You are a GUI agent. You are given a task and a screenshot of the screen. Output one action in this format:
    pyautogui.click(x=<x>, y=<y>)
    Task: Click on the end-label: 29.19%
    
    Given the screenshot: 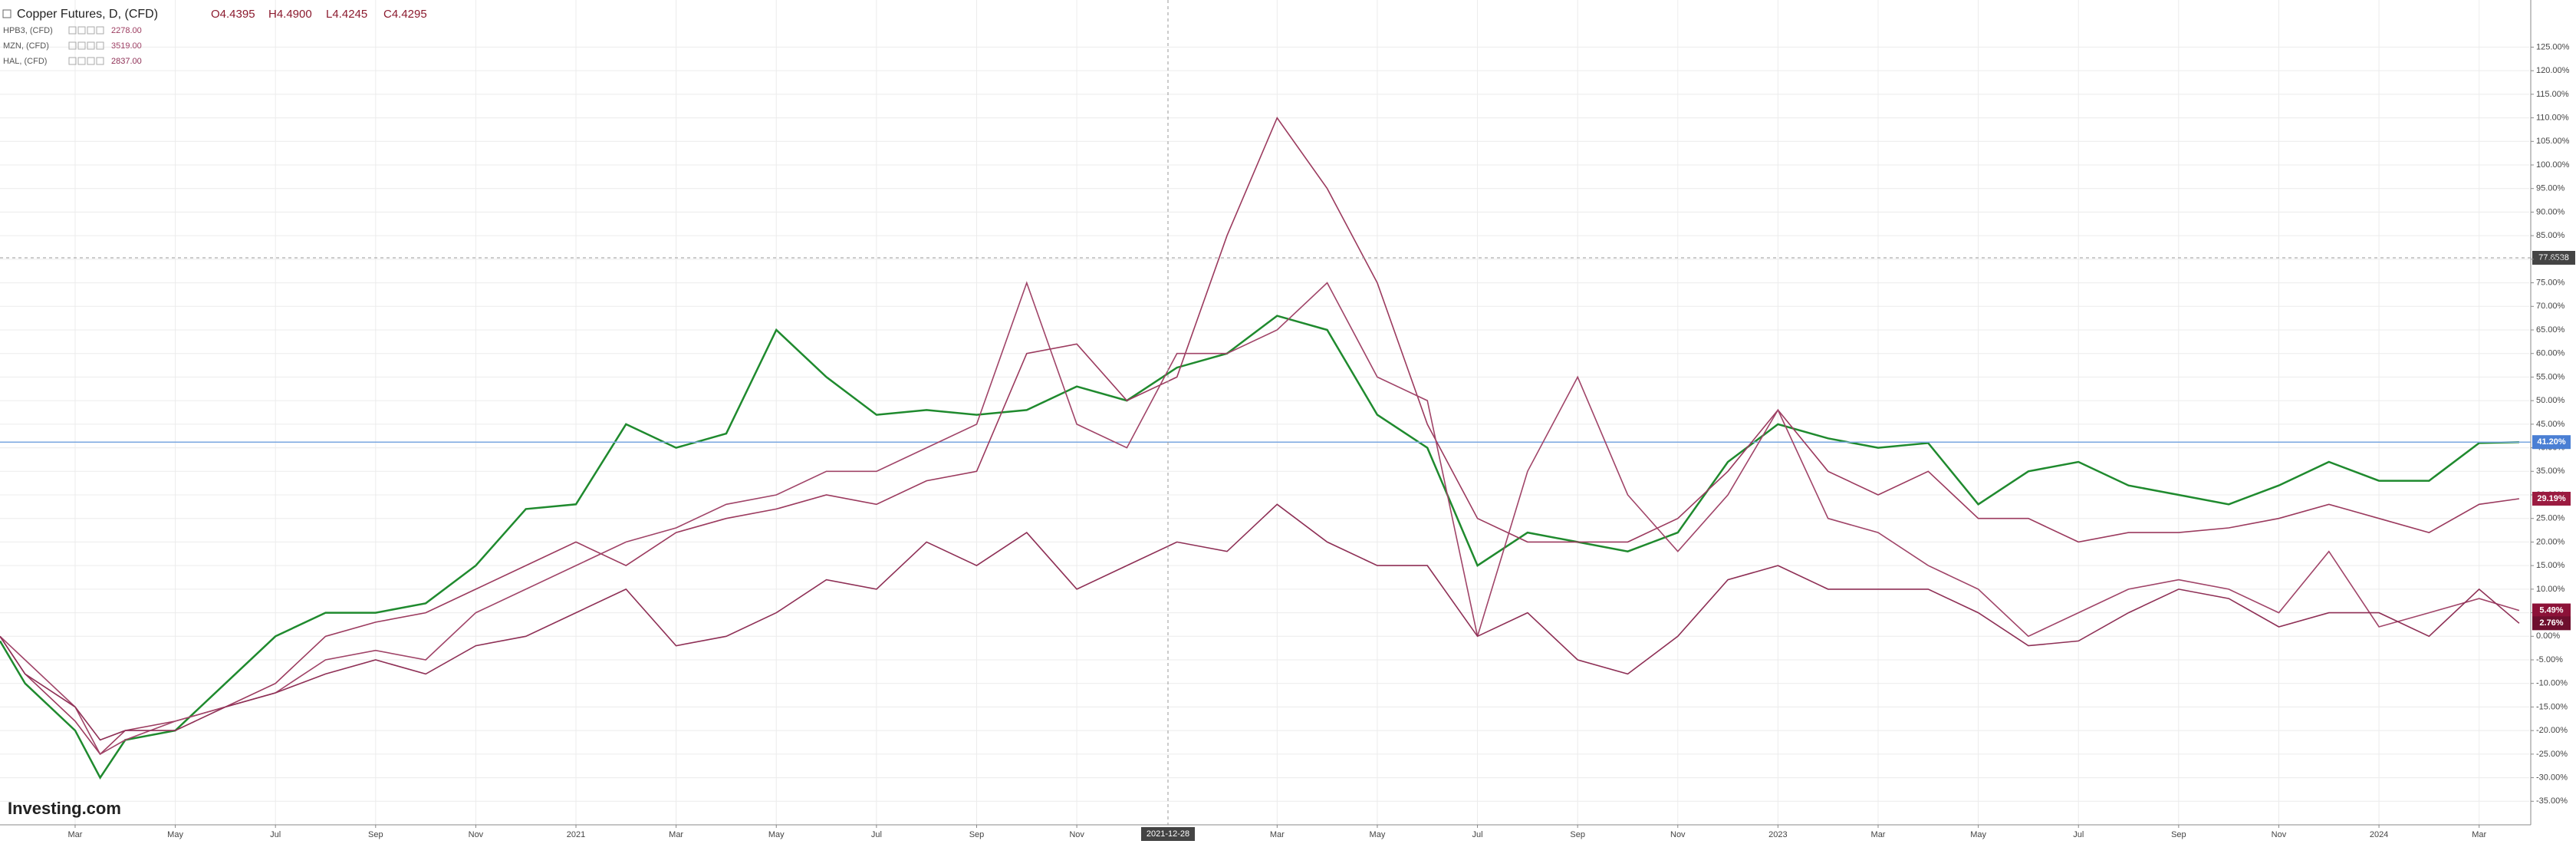 What is the action you would take?
    pyautogui.click(x=2551, y=498)
    